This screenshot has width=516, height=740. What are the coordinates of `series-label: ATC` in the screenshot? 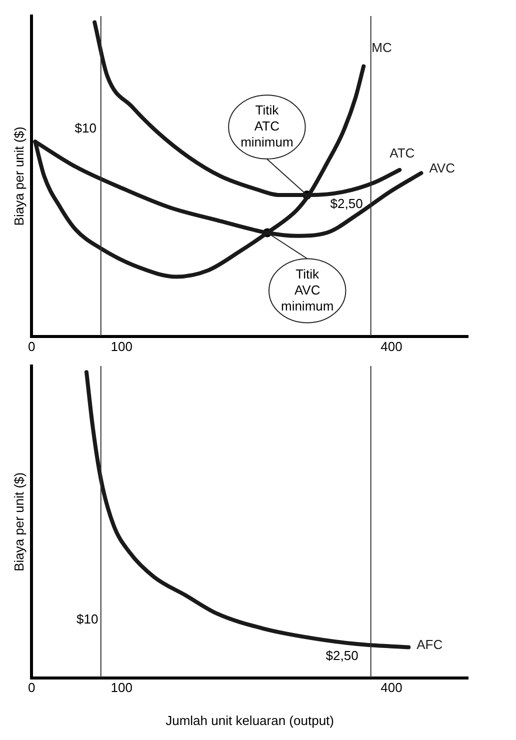 It's located at (402, 152).